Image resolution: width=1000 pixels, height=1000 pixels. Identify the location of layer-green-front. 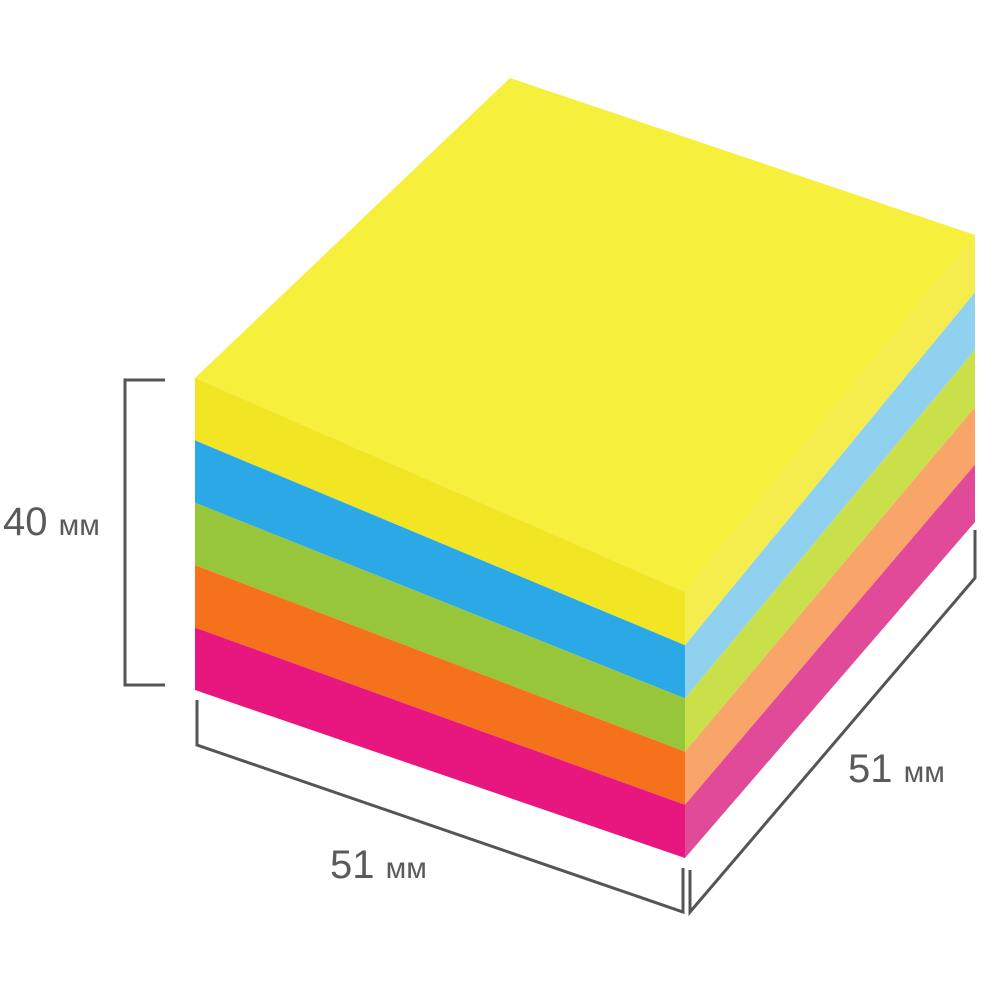
(440, 627).